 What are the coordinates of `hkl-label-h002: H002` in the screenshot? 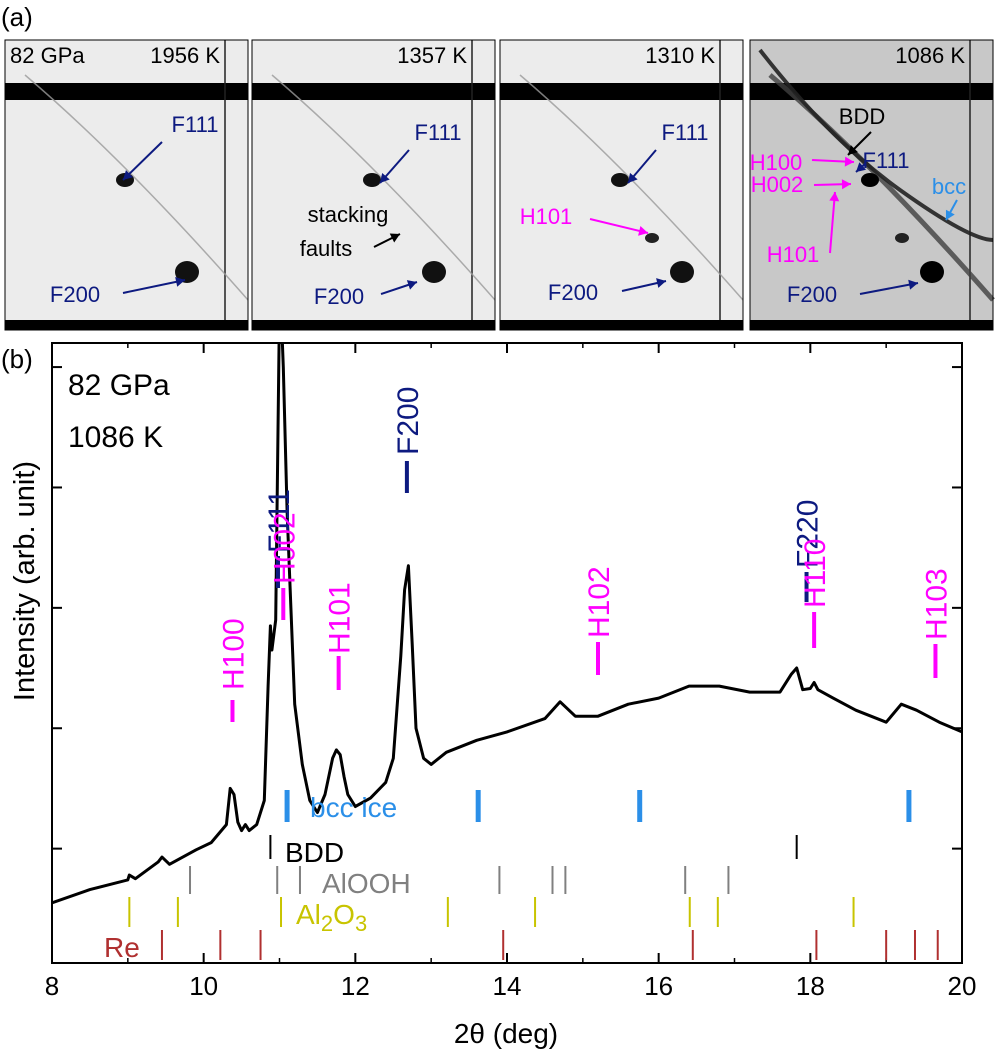 It's located at (284, 548).